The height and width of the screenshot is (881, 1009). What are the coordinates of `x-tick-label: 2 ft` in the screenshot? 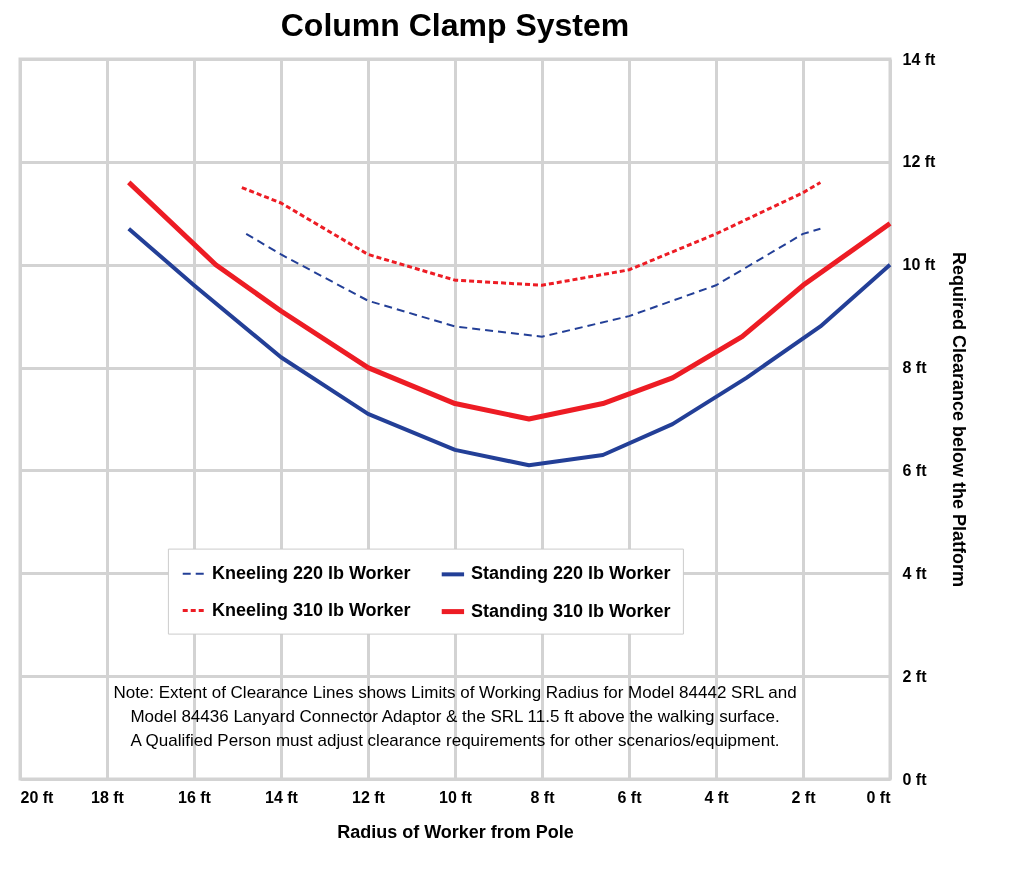 It's located at (804, 797).